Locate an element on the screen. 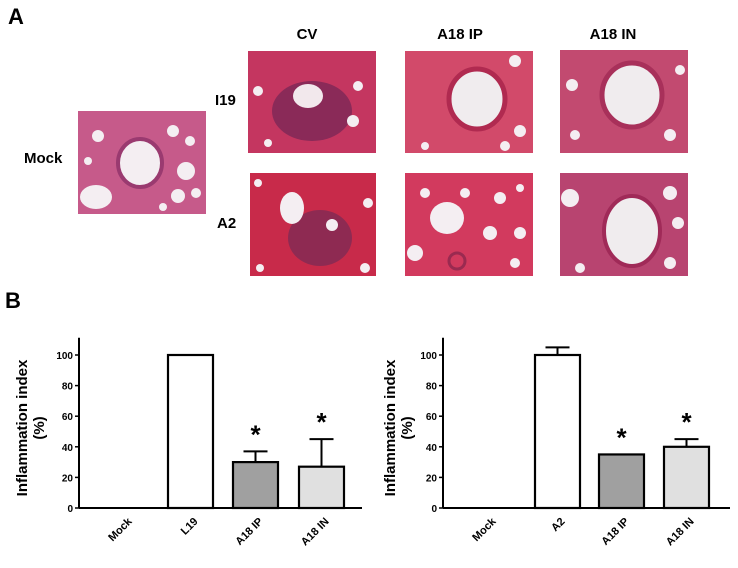 Image resolution: width=738 pixels, height=568 pixels. micrograph-i19-cv is located at coordinates (312, 102).